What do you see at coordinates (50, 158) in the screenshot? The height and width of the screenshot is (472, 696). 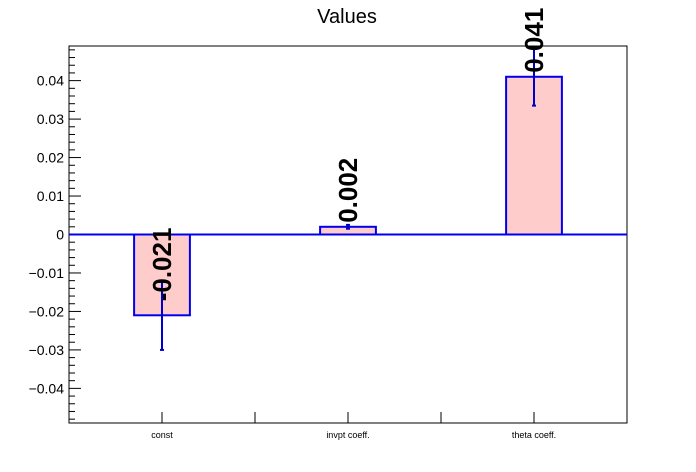 I see `y-tick-label: 0.02` at bounding box center [50, 158].